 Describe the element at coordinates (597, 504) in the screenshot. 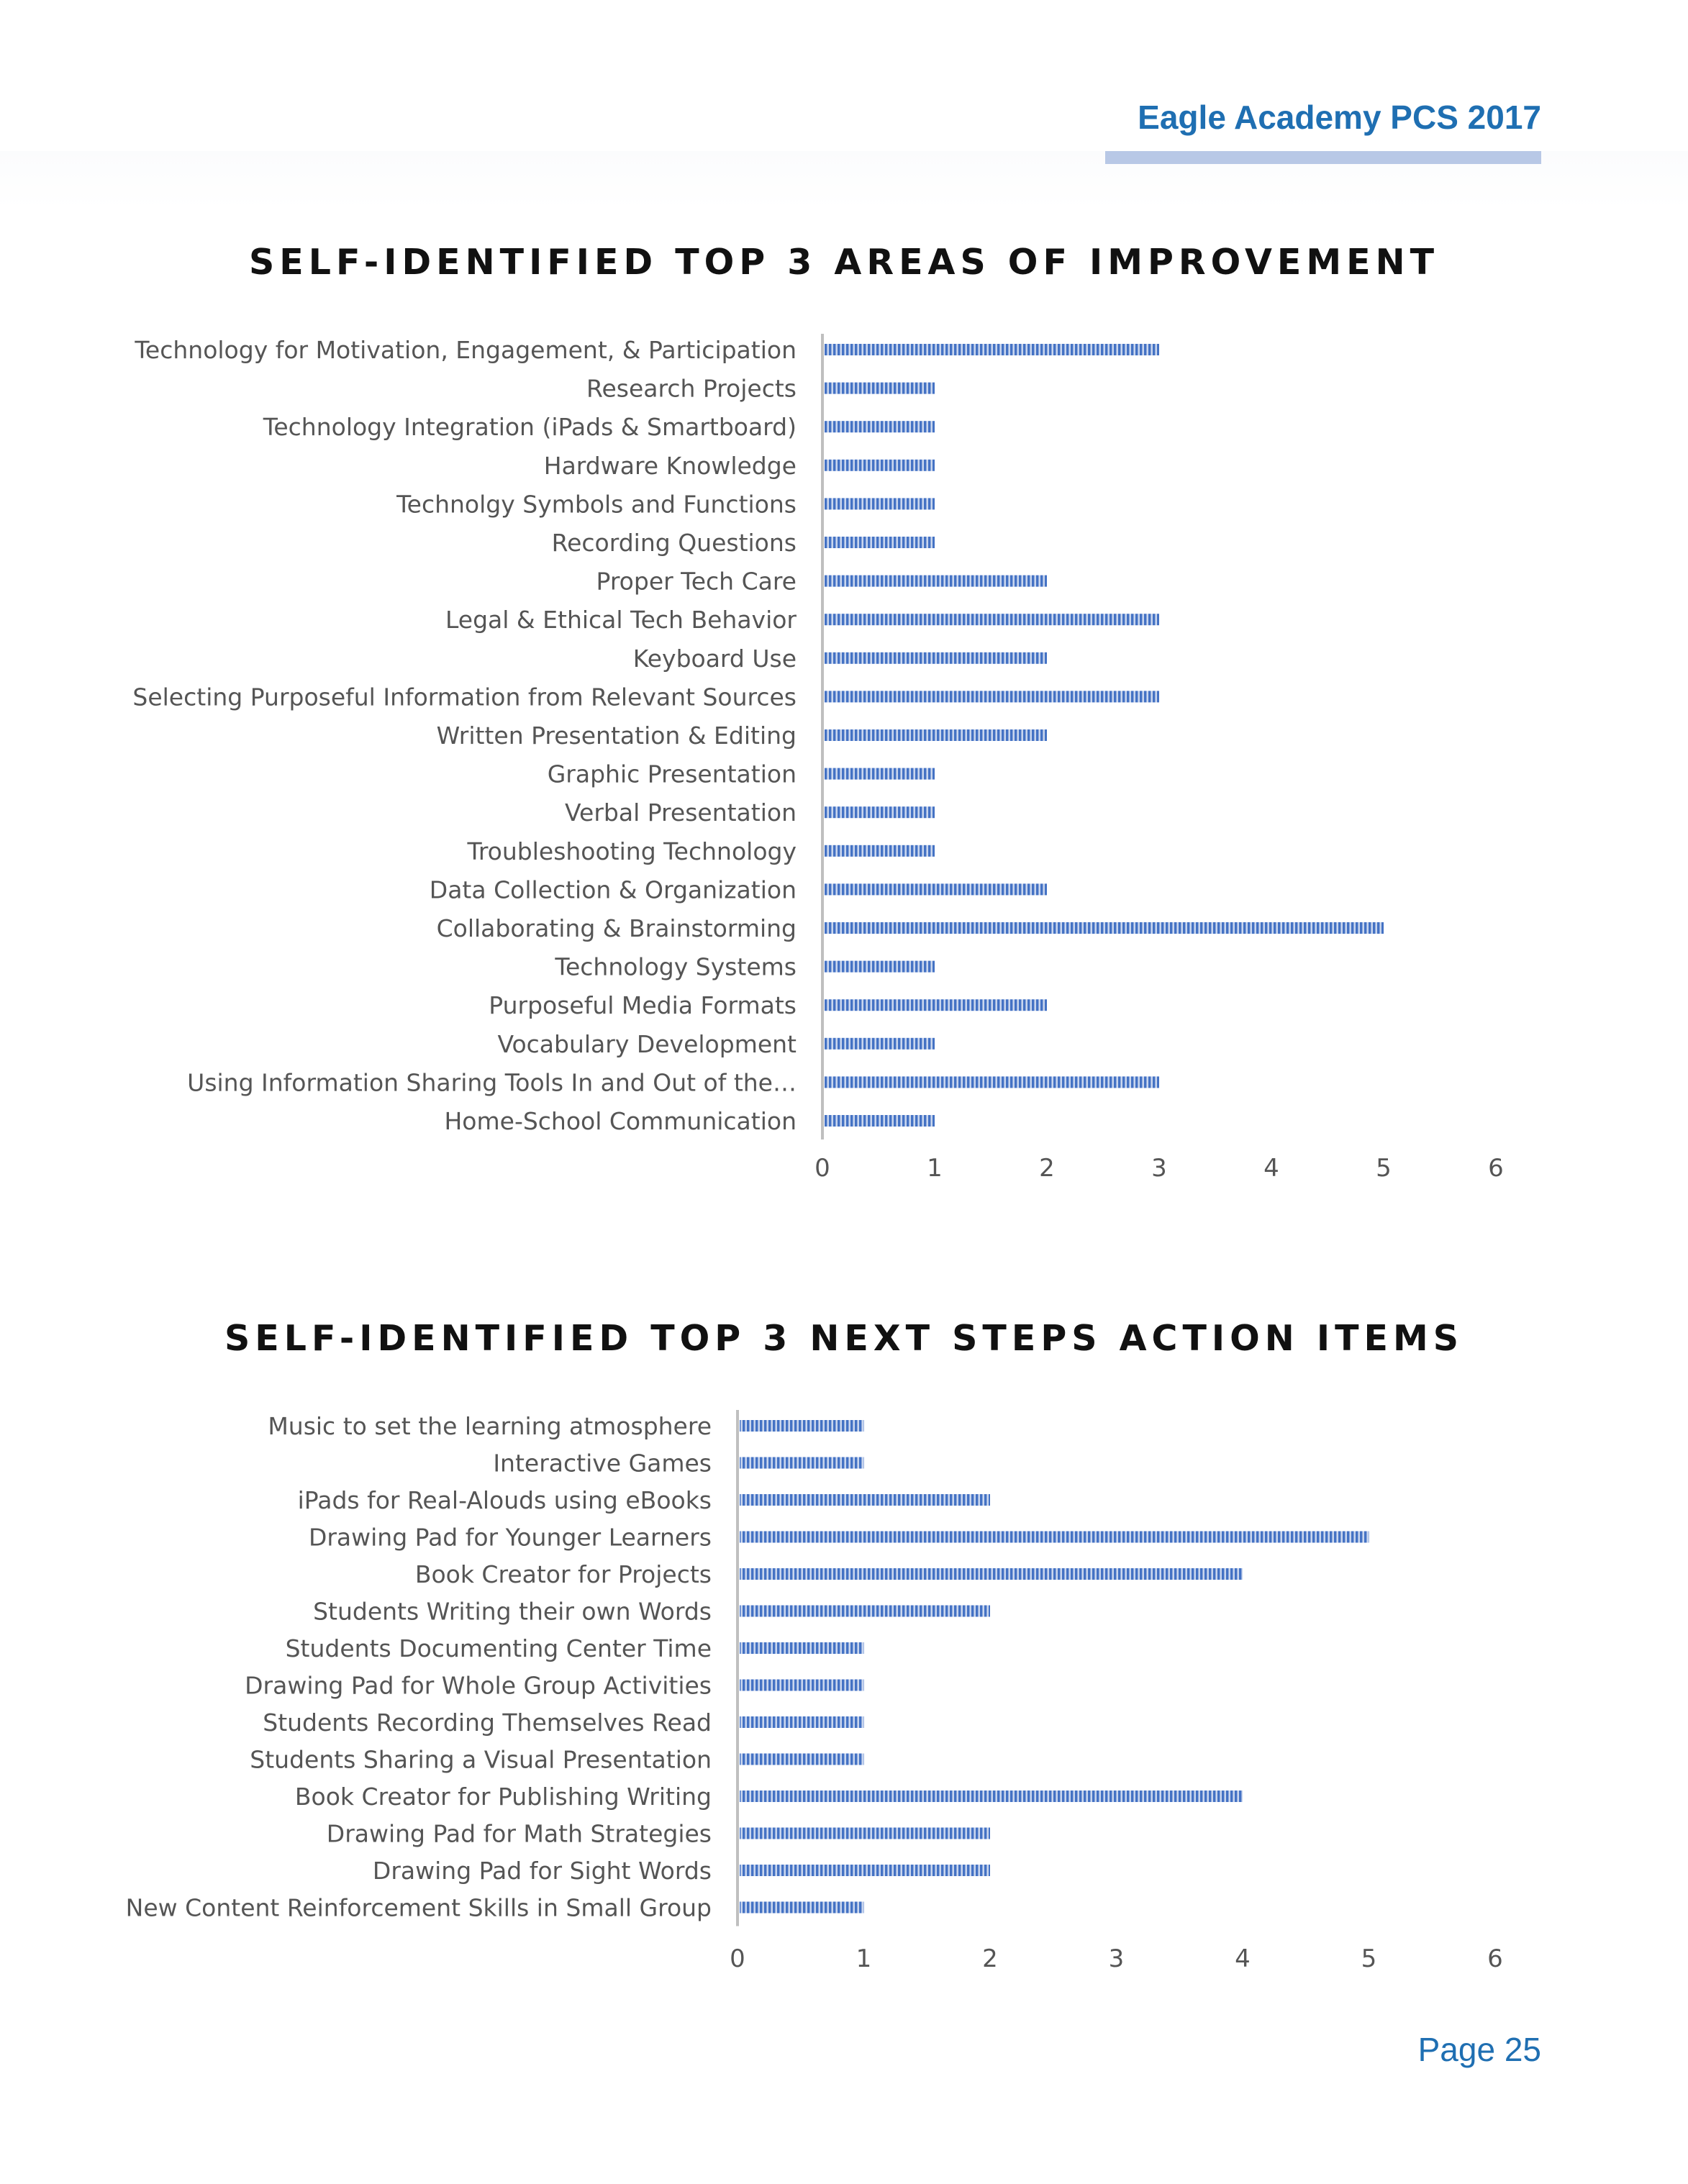

I see `category-label: Technolgy Symbols and Functions` at that location.